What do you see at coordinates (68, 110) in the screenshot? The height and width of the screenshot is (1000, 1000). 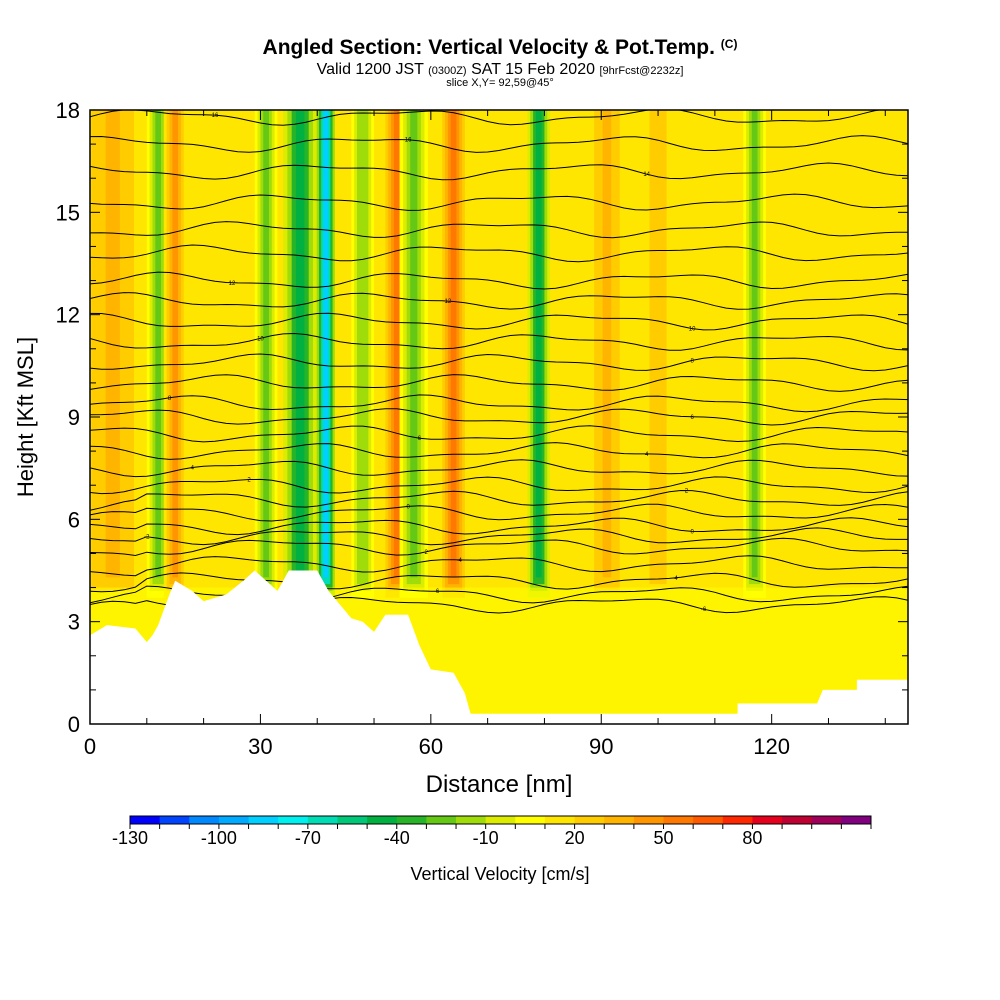 I see `y-tick-label: 18` at bounding box center [68, 110].